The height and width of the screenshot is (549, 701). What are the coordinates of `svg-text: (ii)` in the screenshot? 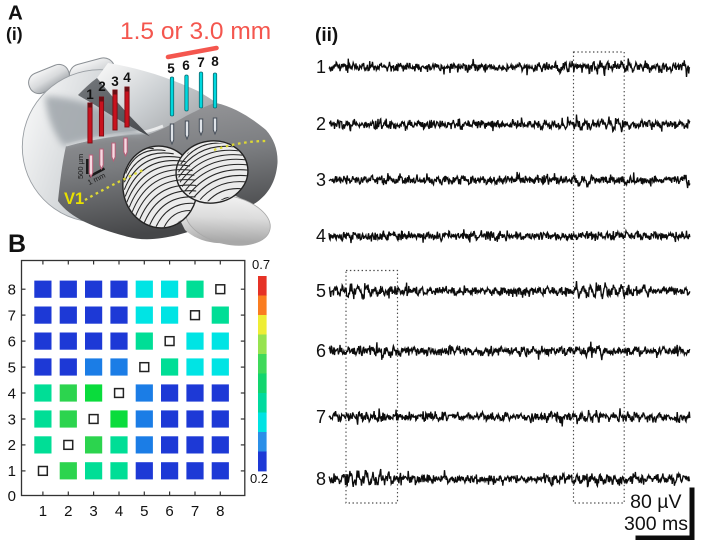 It's located at (326, 35).